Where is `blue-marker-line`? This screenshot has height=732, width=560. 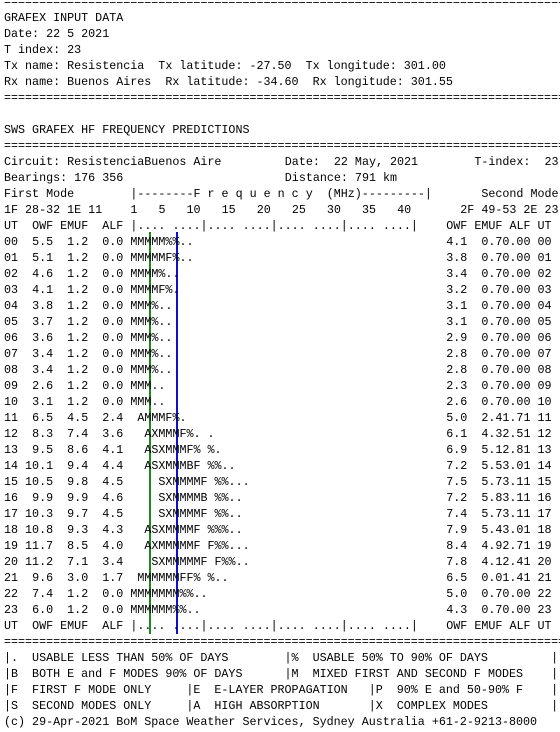
blue-marker-line is located at coordinates (177, 433).